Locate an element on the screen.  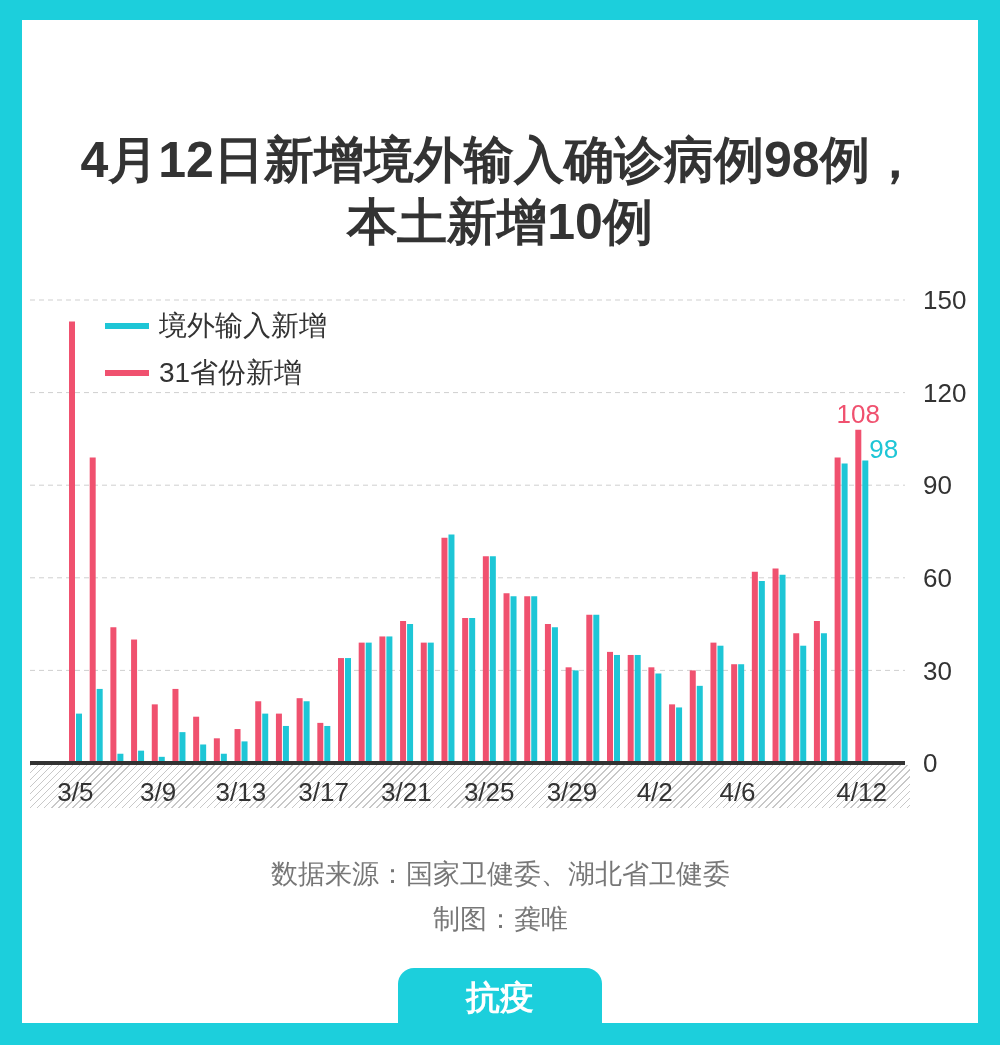
source-note: 数据来源：国家卫健委、湖北省卫健委 is located at coordinates (500, 874).